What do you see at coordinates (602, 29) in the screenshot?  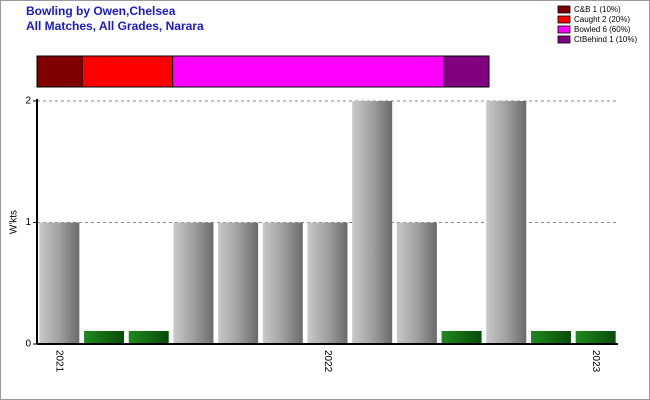 I see `legend-label: Bowled 6 (60%)` at bounding box center [602, 29].